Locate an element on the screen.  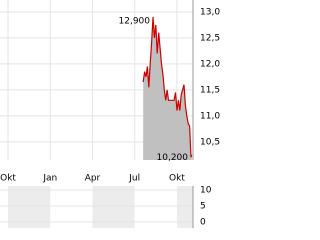
annotation: 12,900 is located at coordinates (135, 22).